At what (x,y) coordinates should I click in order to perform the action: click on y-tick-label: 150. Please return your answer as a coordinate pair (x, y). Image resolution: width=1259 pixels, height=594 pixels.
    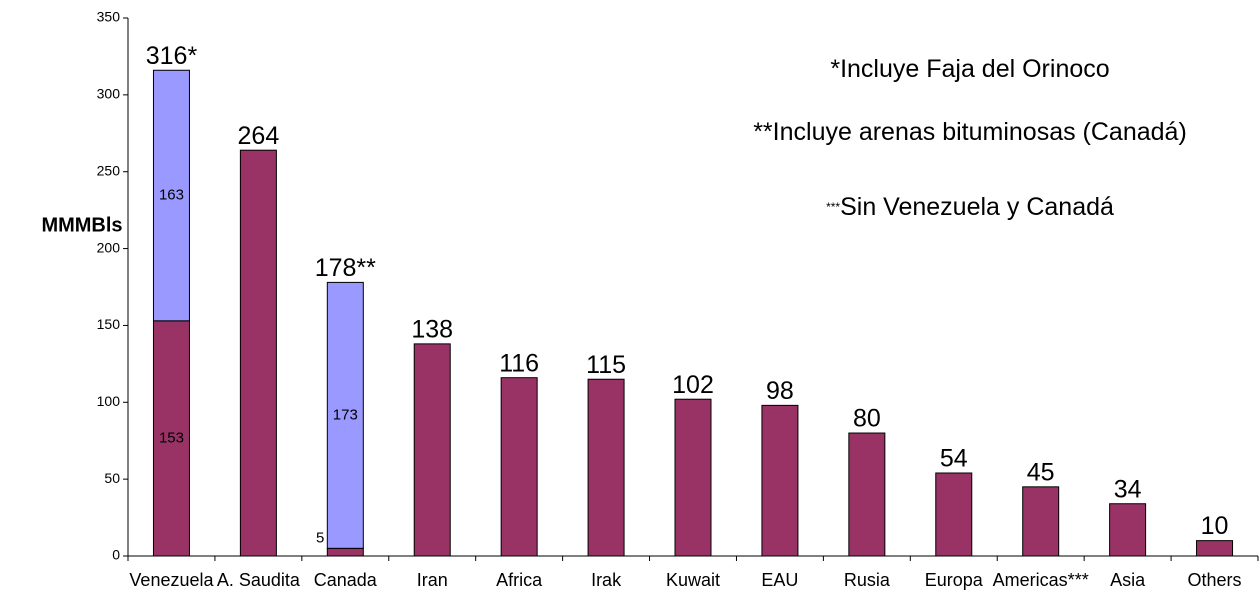
    Looking at the image, I should click on (109, 324).